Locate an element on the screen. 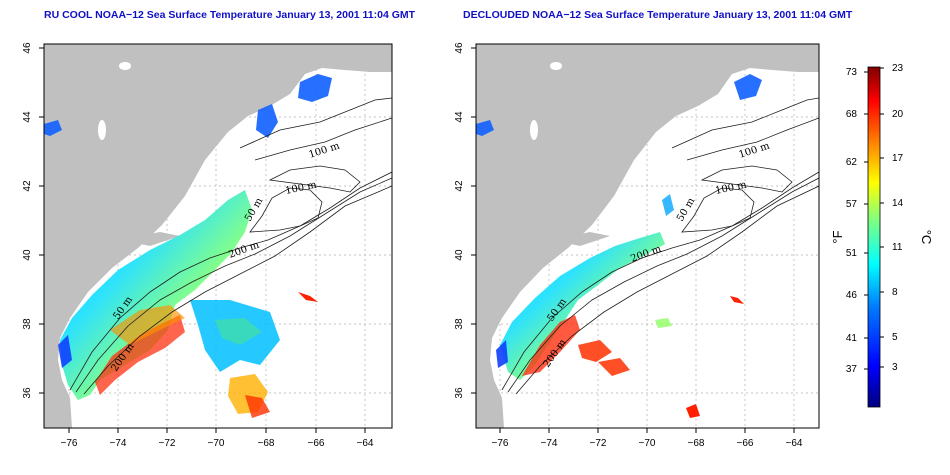 This screenshot has width=950, height=475. right-contour-label: 50 m is located at coordinates (686, 210).